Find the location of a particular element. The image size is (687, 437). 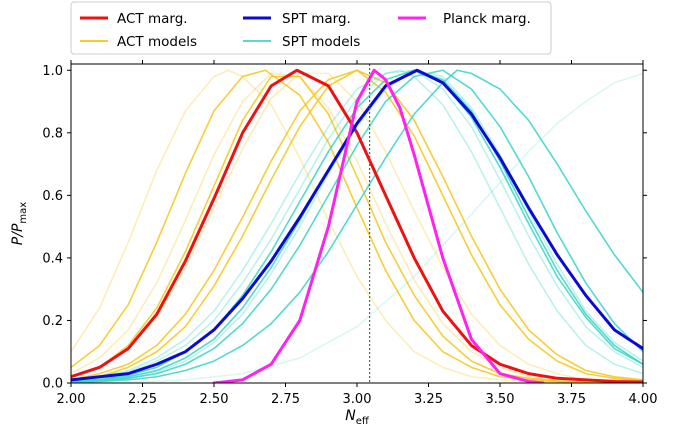

y-tick-label: 0.8 is located at coordinates (52, 133).